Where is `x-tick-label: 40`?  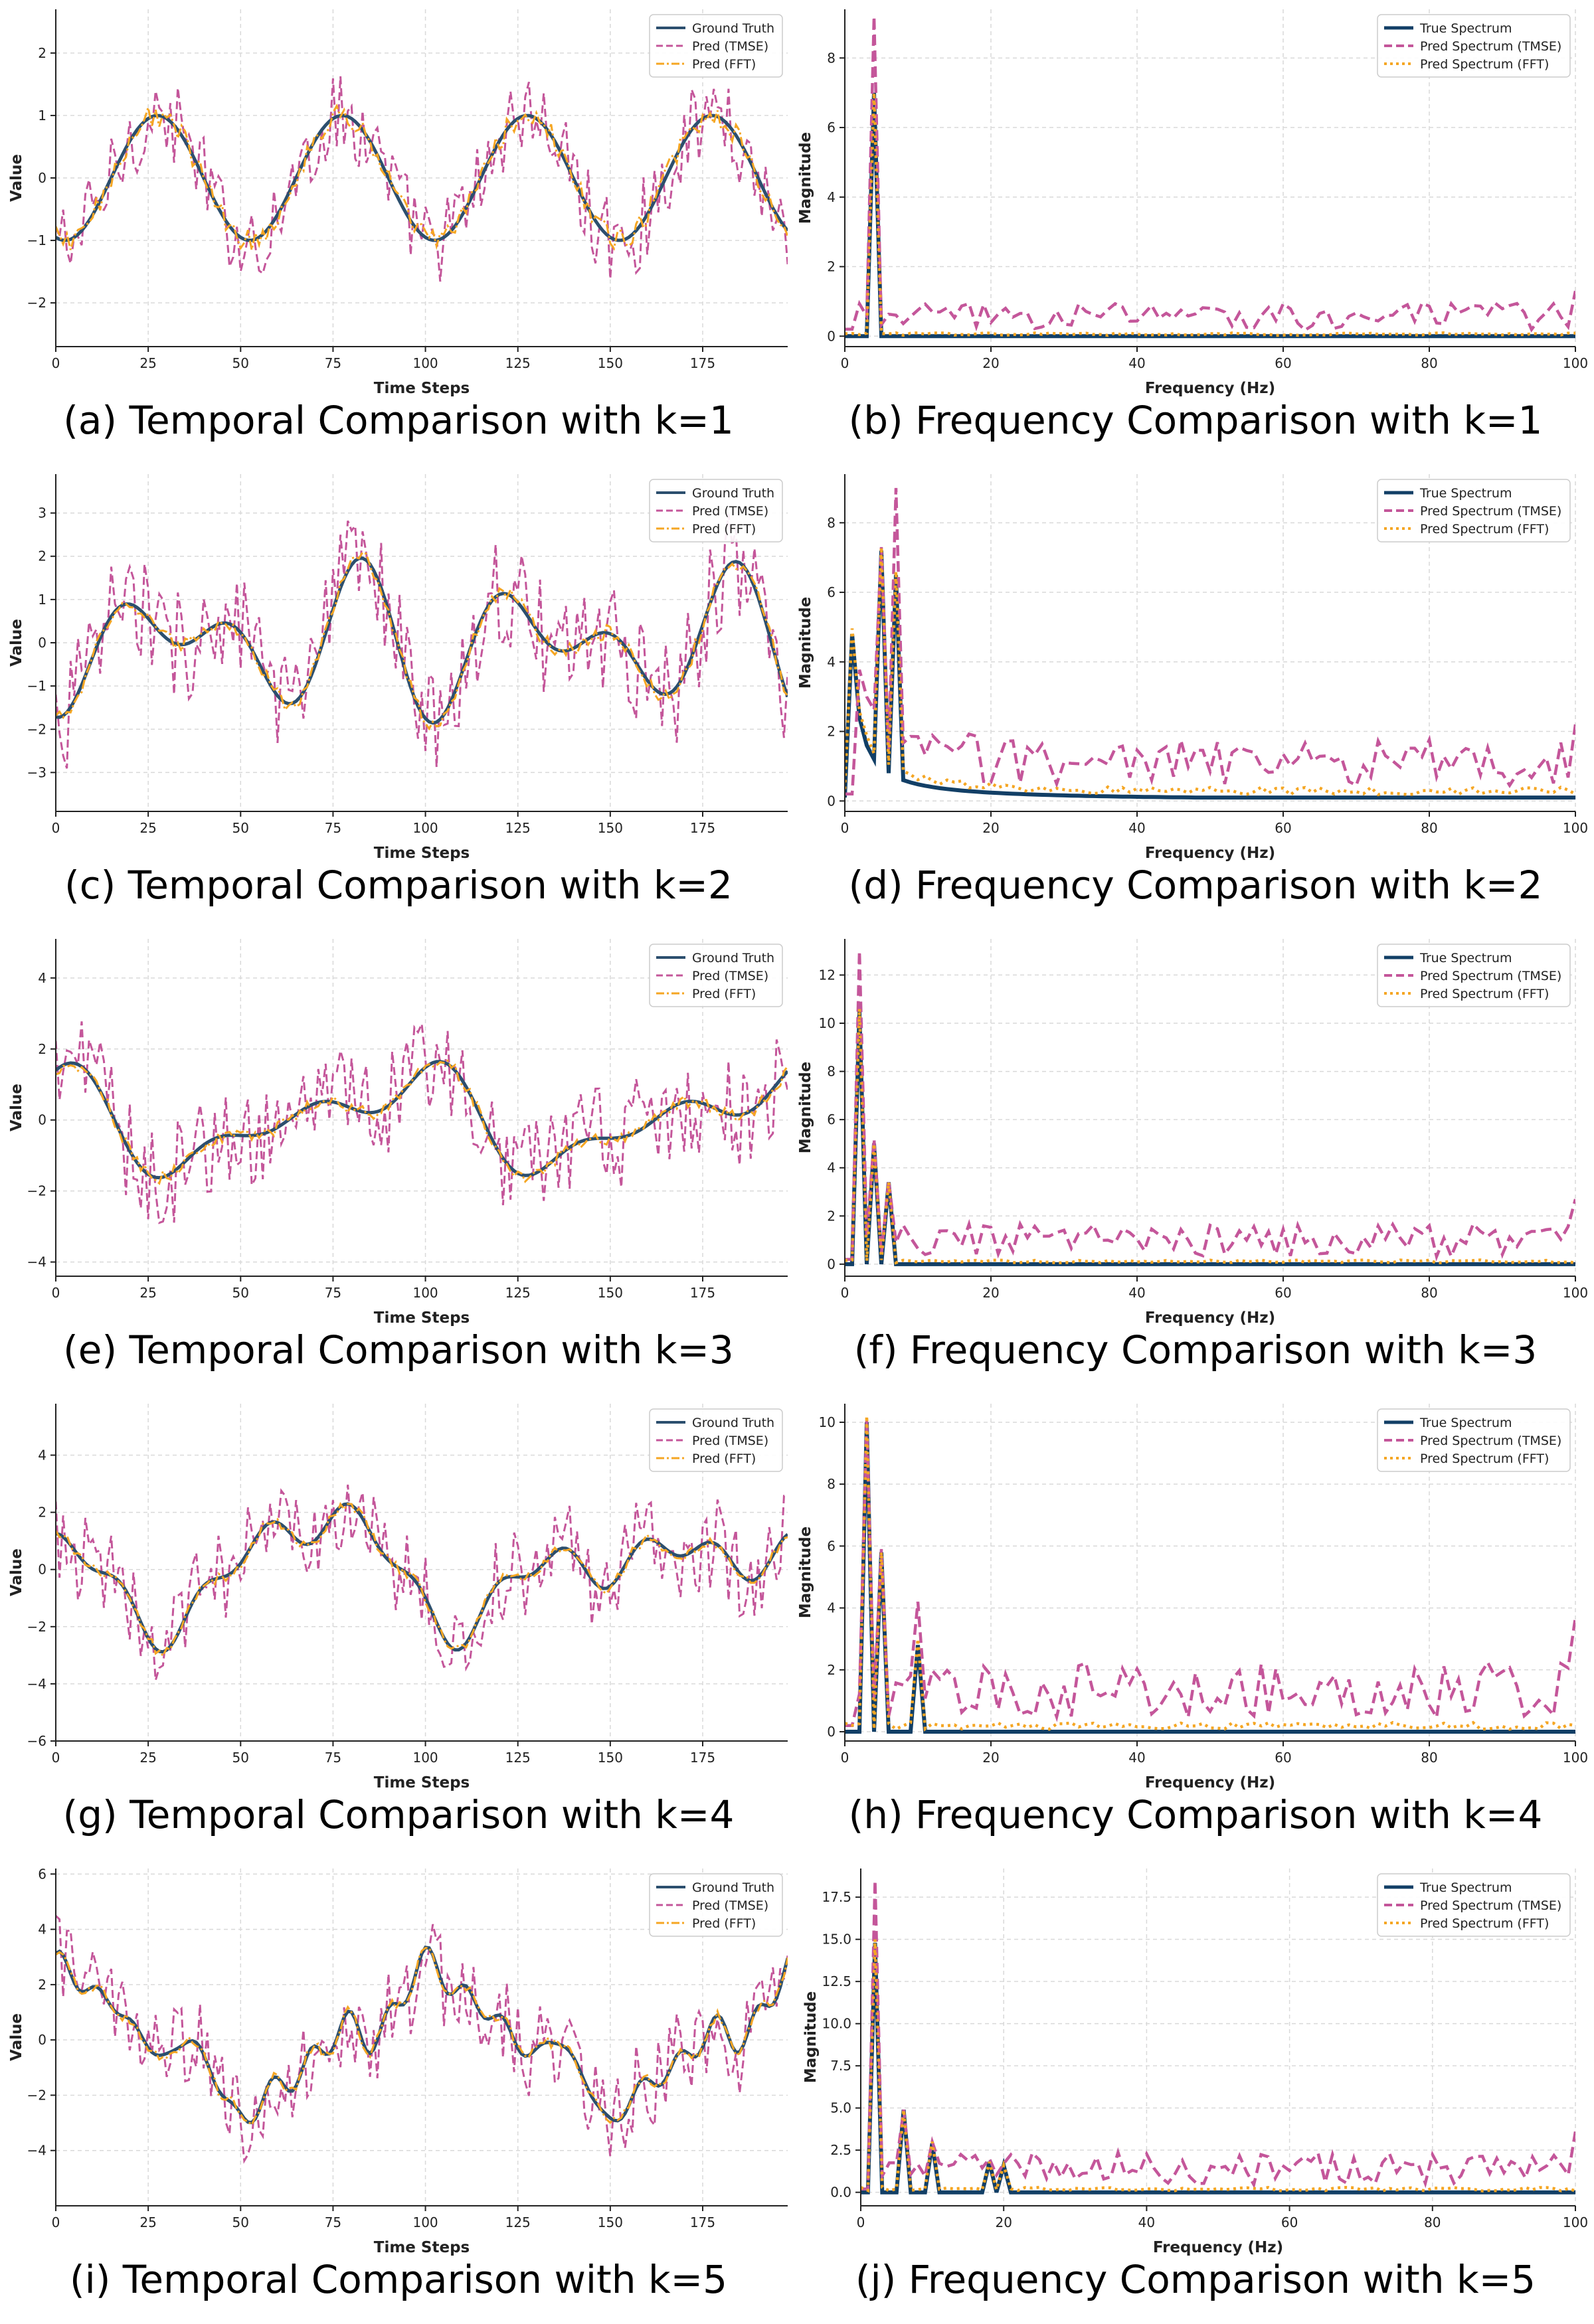
x-tick-label: 40 is located at coordinates (1136, 828).